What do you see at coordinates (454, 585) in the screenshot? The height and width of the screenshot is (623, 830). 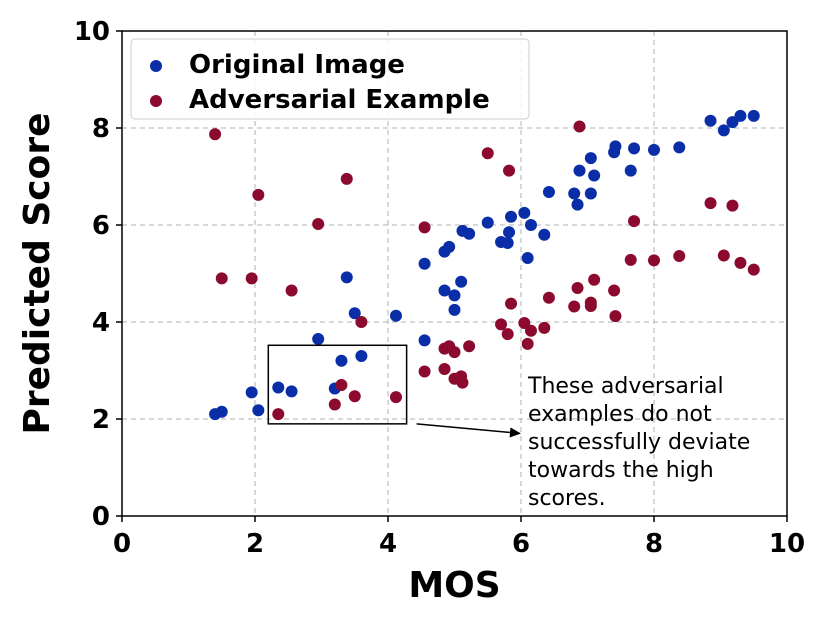 I see `x-axis-label: MOS` at bounding box center [454, 585].